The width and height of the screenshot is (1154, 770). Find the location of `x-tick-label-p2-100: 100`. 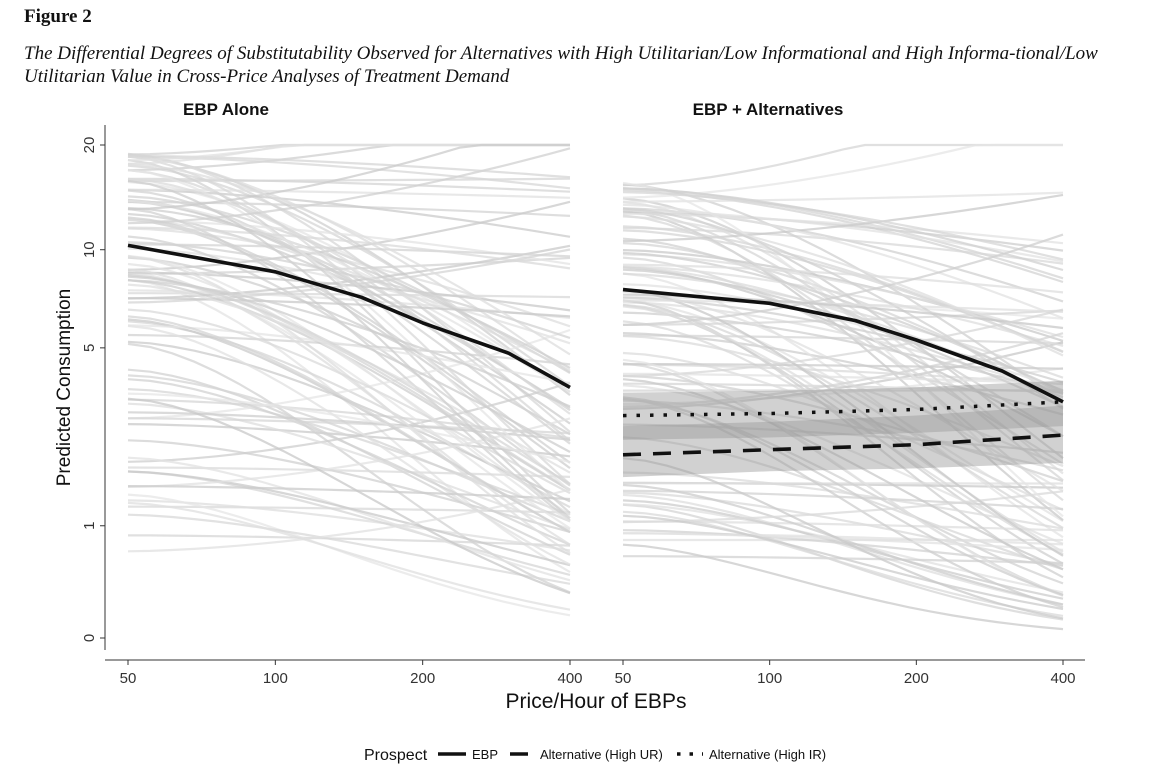

x-tick-label-p2-100: 100 is located at coordinates (769, 678).